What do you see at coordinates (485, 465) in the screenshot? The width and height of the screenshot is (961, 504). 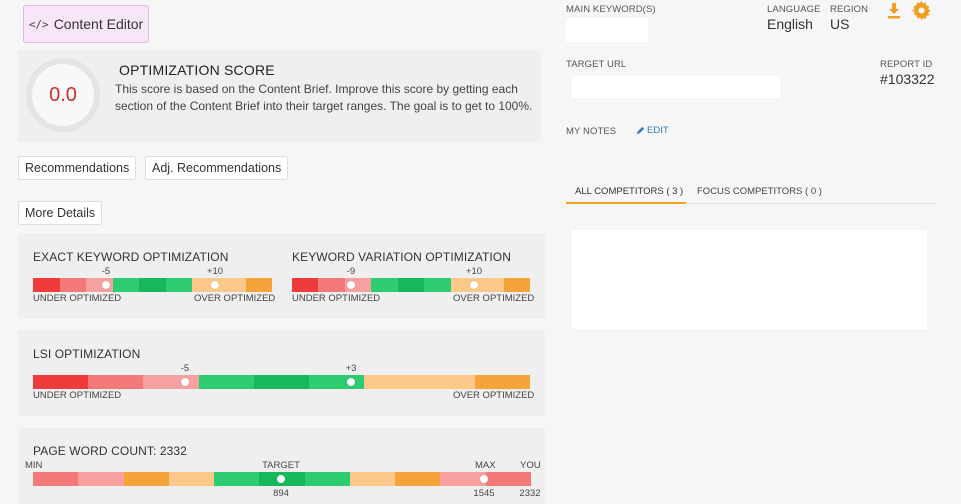 I see `word-count-max-label: MAX` at bounding box center [485, 465].